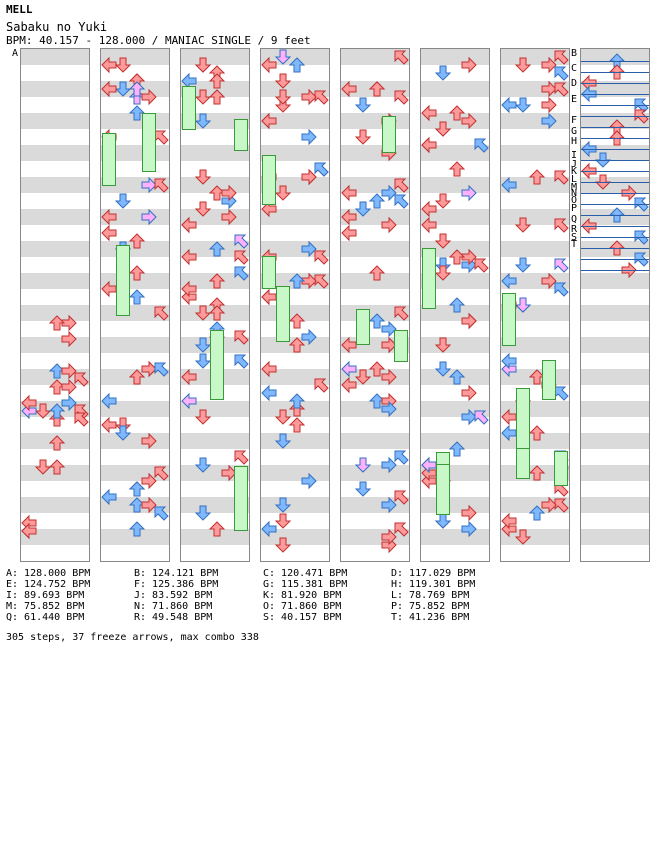 This screenshot has height=843, width=672. What do you see at coordinates (574, 244) in the screenshot?
I see `section-label: T` at bounding box center [574, 244].